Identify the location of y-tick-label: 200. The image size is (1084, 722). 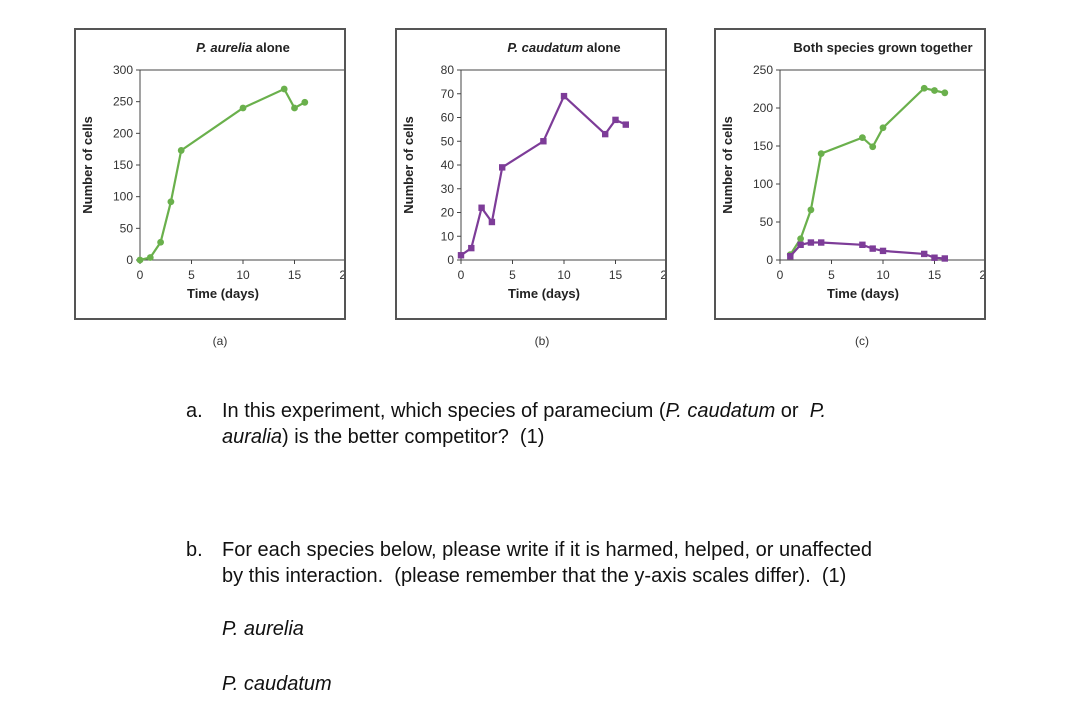
(123, 133).